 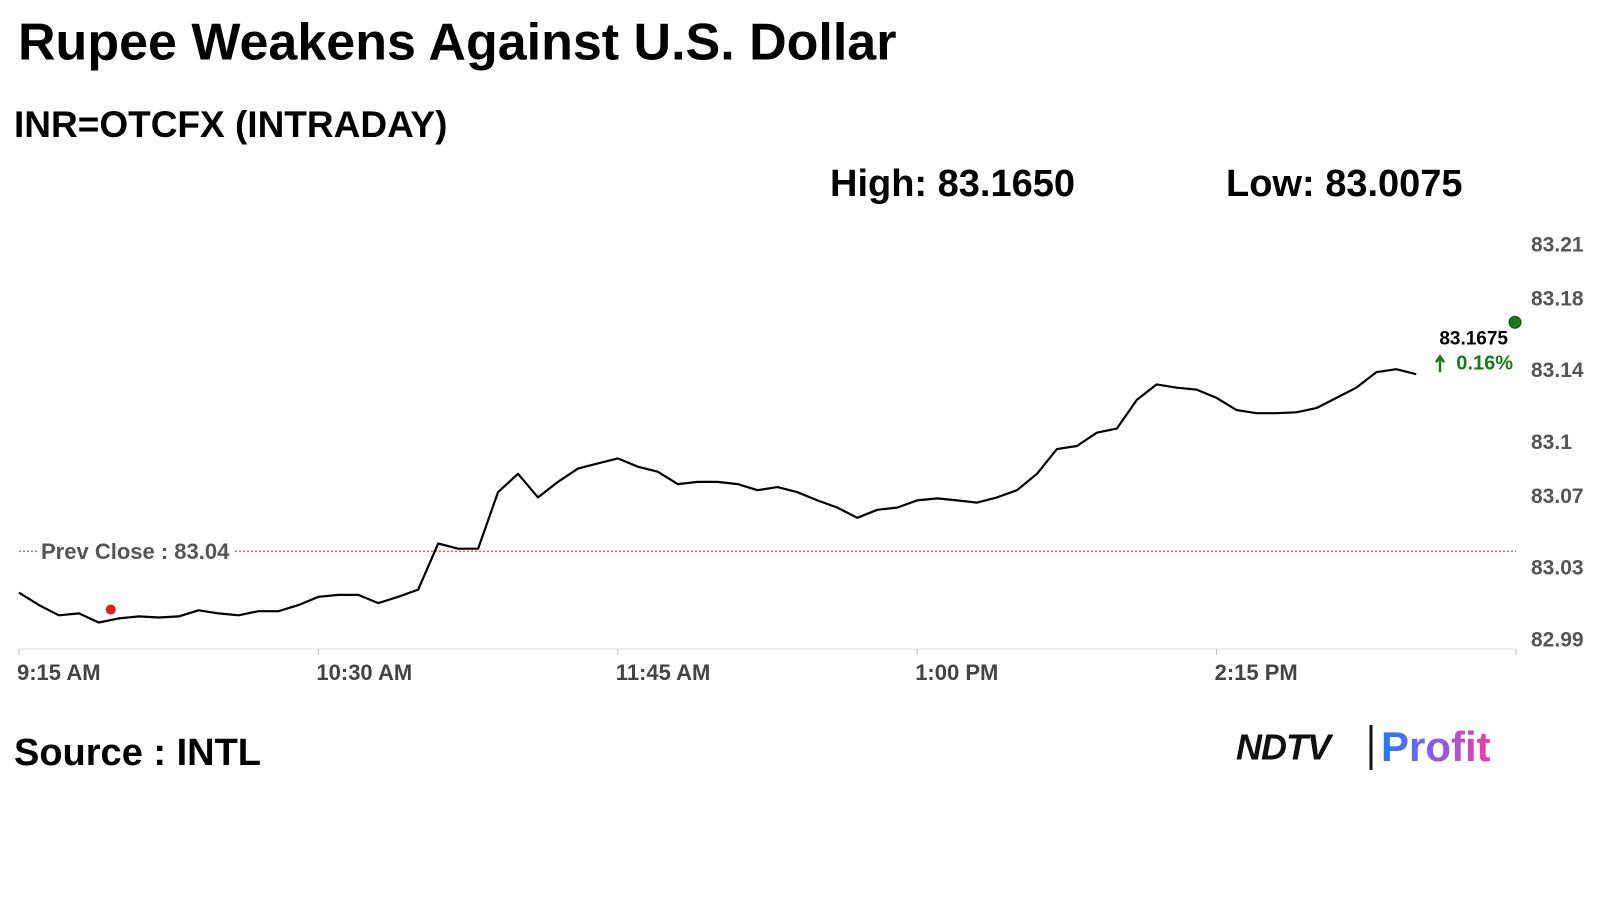 I want to click on chart-title: Rupee Weakens Against U.S. Dollar, so click(x=457, y=43).